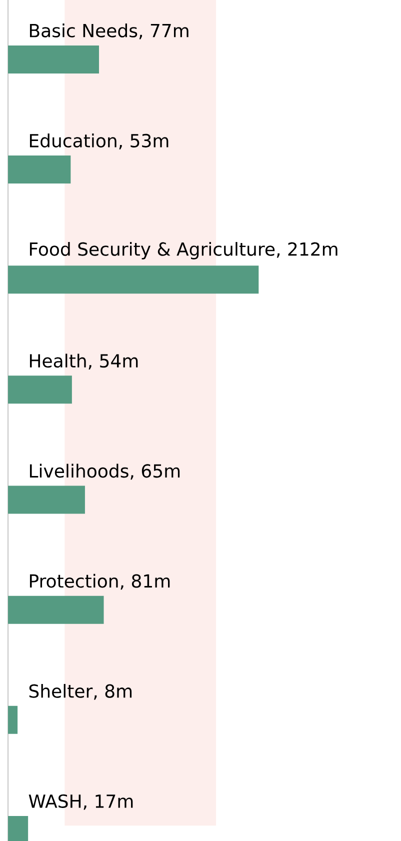 Image resolution: width=401 pixels, height=841 pixels. I want to click on y-tick-label: Protection, 81m, so click(100, 582).